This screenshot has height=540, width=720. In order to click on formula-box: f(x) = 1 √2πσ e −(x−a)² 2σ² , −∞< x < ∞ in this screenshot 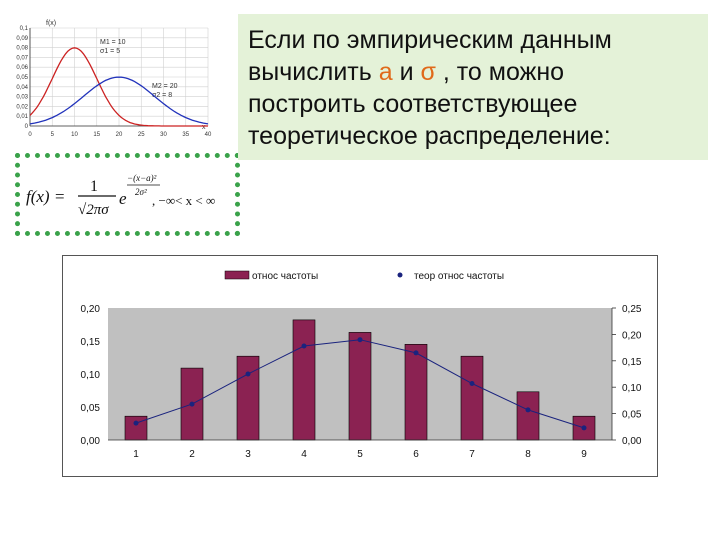, I will do `click(127, 194)`.